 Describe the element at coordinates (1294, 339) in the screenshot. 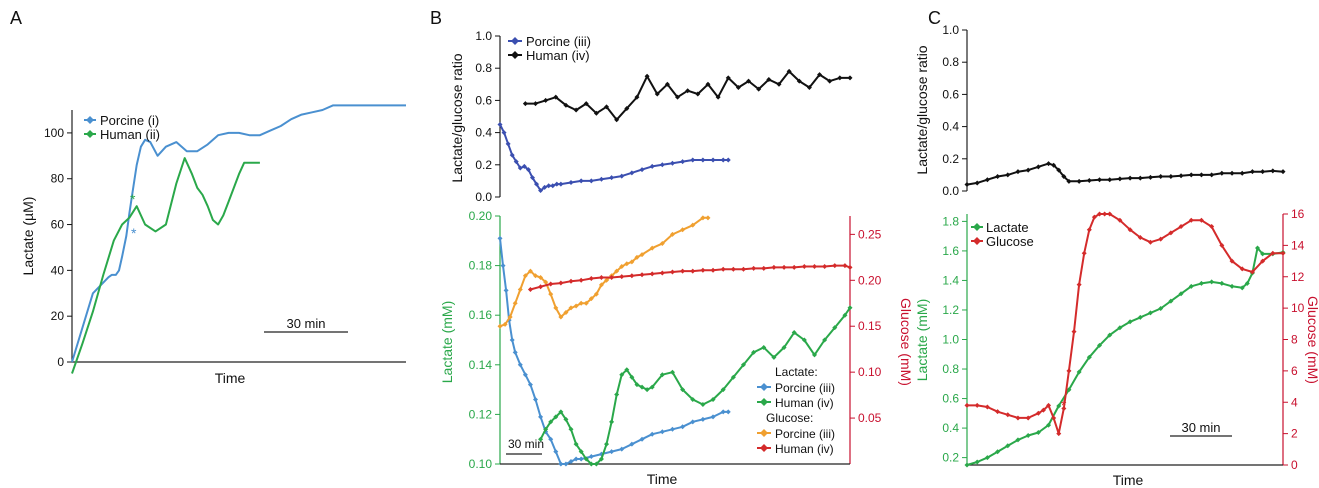

I see `panel-c-bottom-right-ticks: 0 2 4 6 8 10 12 14 16` at that location.